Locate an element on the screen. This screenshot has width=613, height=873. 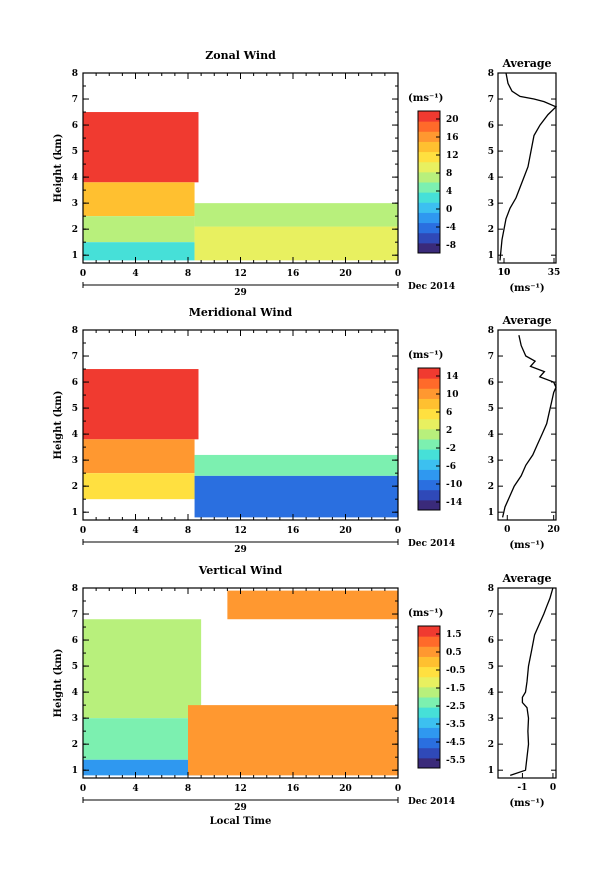
colorbar-tick-label: 0.5 is located at coordinates (454, 653).